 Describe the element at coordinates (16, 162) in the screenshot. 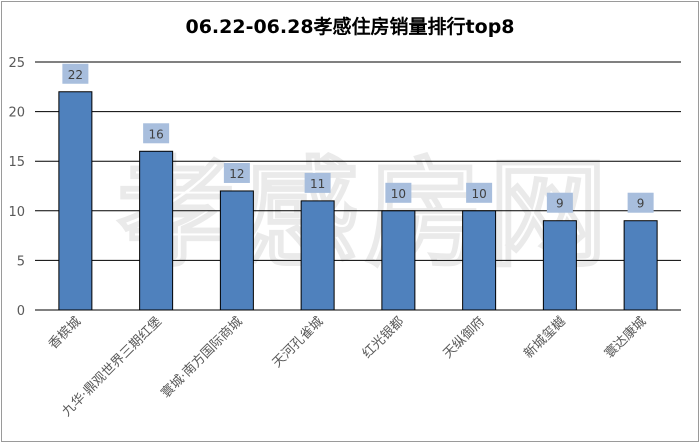

I see `y-tick-label: 15` at that location.